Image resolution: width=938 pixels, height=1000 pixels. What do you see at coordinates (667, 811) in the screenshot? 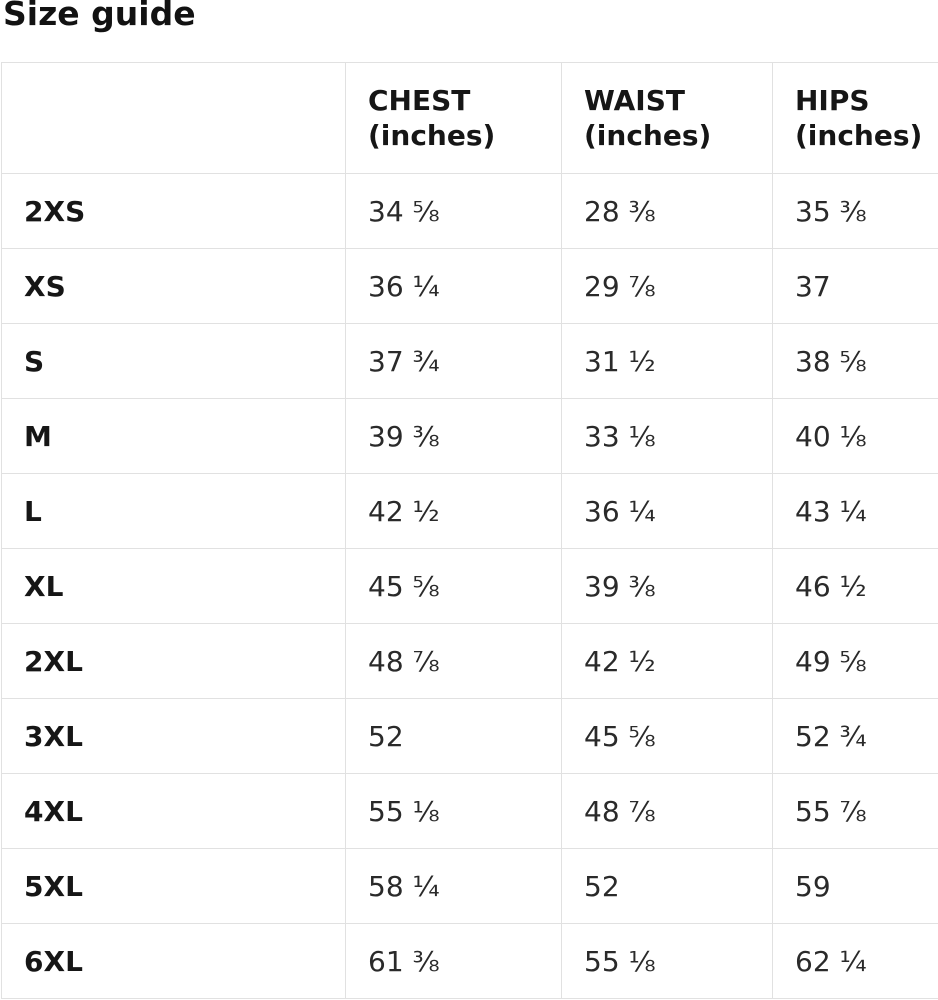
I see `waist-value: 48 ⅞` at bounding box center [667, 811].